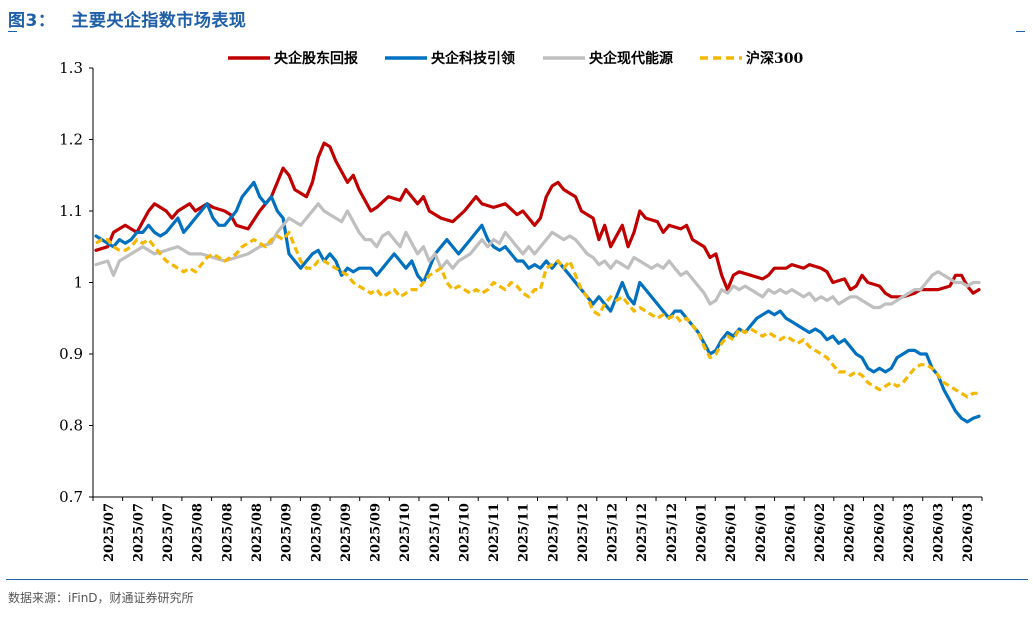  I want to click on title-right-mark, so click(1020, 31).